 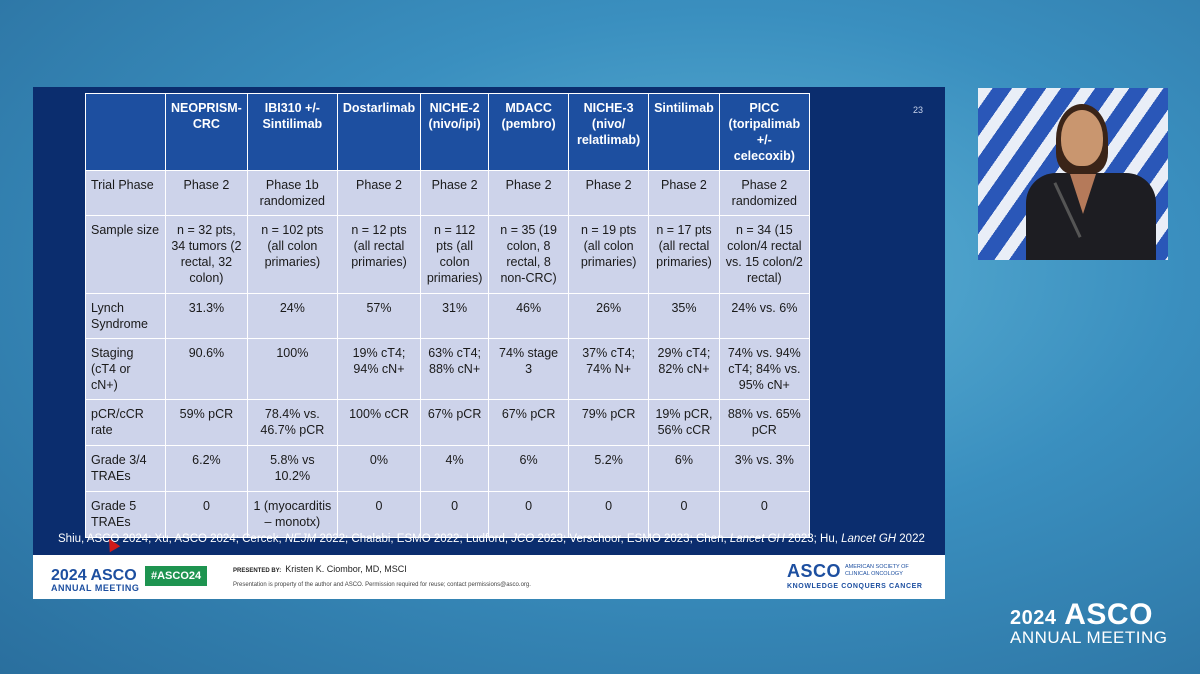 What do you see at coordinates (529, 369) in the screenshot?
I see `table-cell: 74% stage 3` at bounding box center [529, 369].